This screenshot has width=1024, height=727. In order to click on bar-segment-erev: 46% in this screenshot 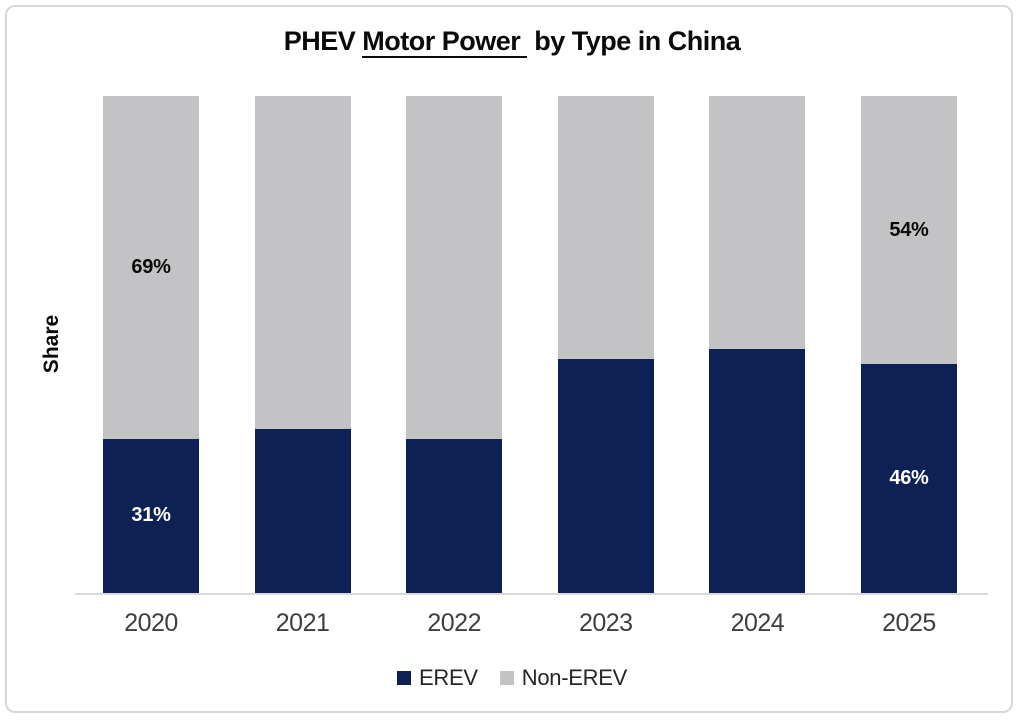, I will do `click(908, 478)`.